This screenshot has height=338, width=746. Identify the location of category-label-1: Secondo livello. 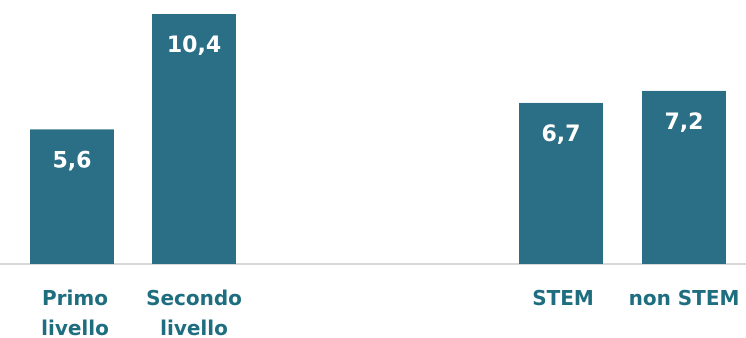
(194, 312).